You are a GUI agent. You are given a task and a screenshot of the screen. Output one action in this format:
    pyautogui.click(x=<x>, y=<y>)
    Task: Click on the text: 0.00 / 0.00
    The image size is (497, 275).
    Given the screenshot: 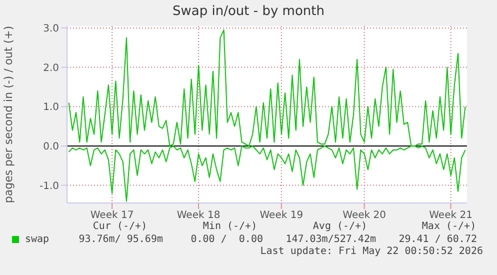 What is the action you would take?
    pyautogui.click(x=226, y=239)
    